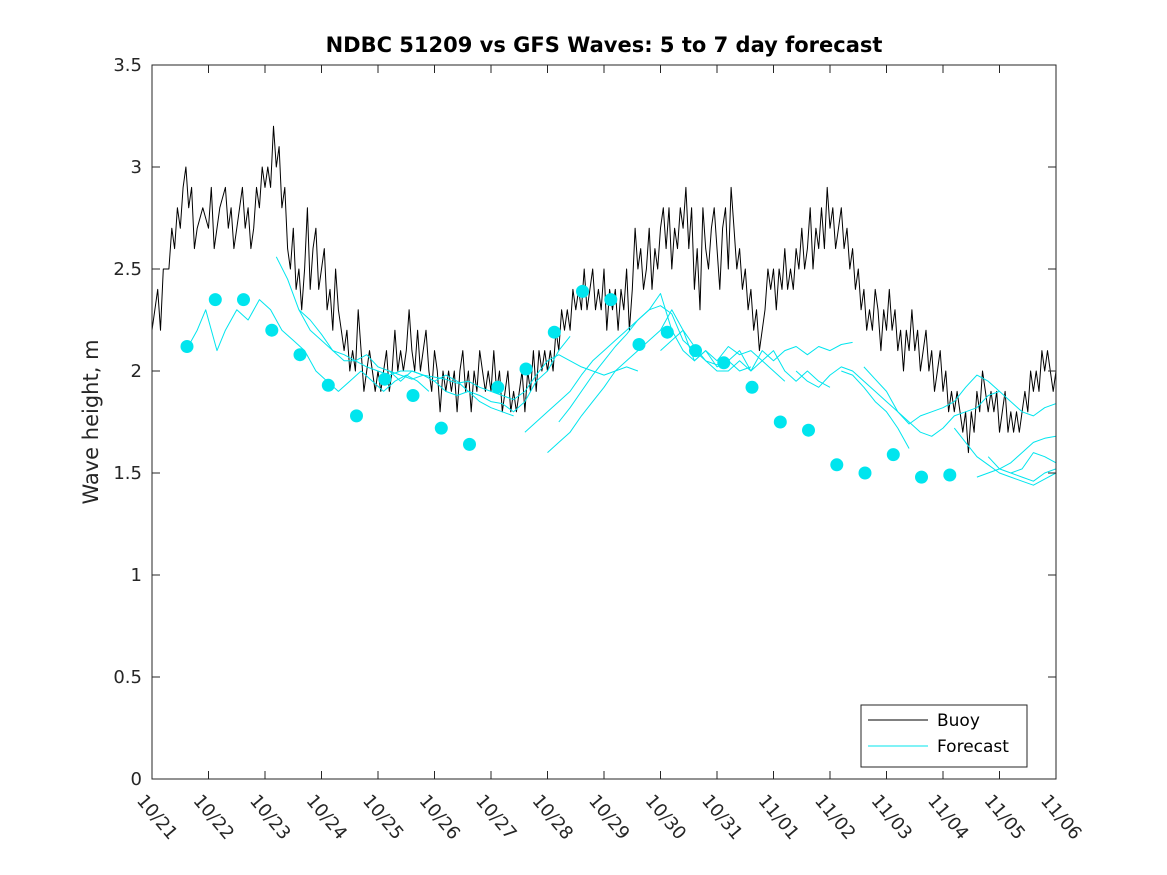 The height and width of the screenshot is (875, 1167). What do you see at coordinates (136, 371) in the screenshot?
I see `y-tick-label: 2` at bounding box center [136, 371].